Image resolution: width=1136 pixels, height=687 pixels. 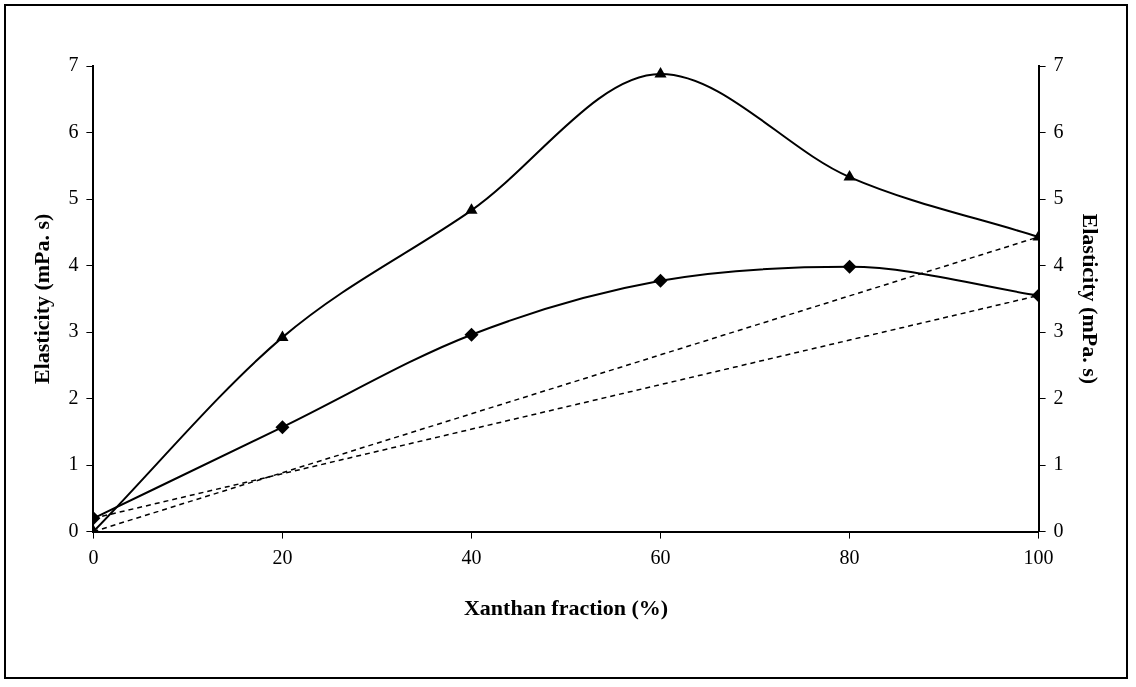 I want to click on y-tick-label: 4, so click(x=73, y=263).